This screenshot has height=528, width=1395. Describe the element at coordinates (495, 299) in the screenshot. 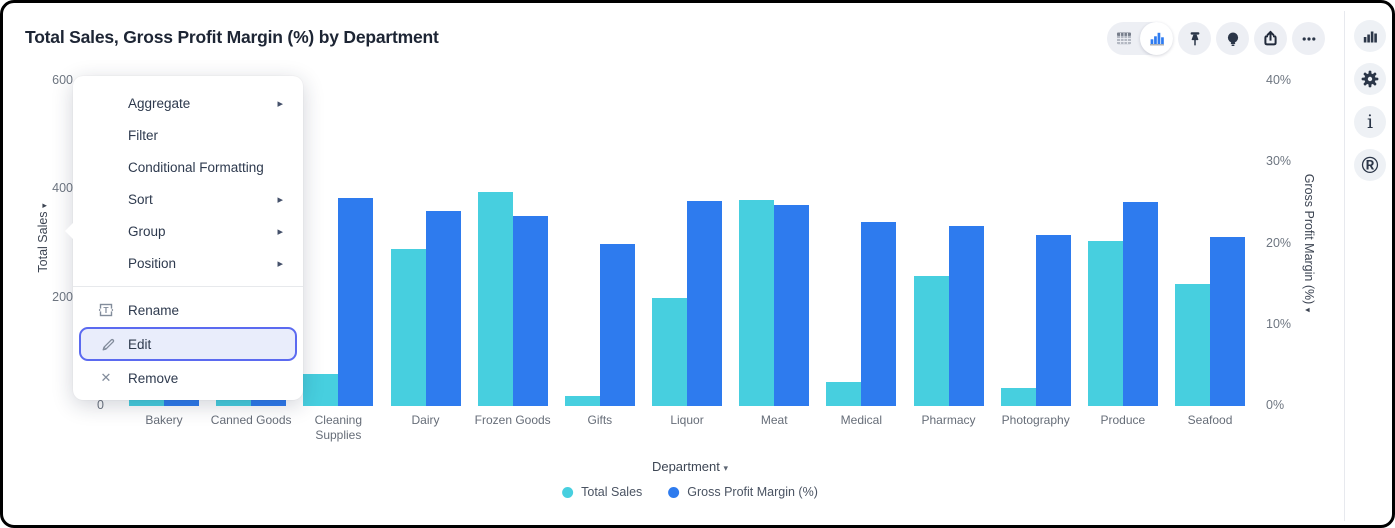

I see `bar-total-sales-frozen-goods` at that location.